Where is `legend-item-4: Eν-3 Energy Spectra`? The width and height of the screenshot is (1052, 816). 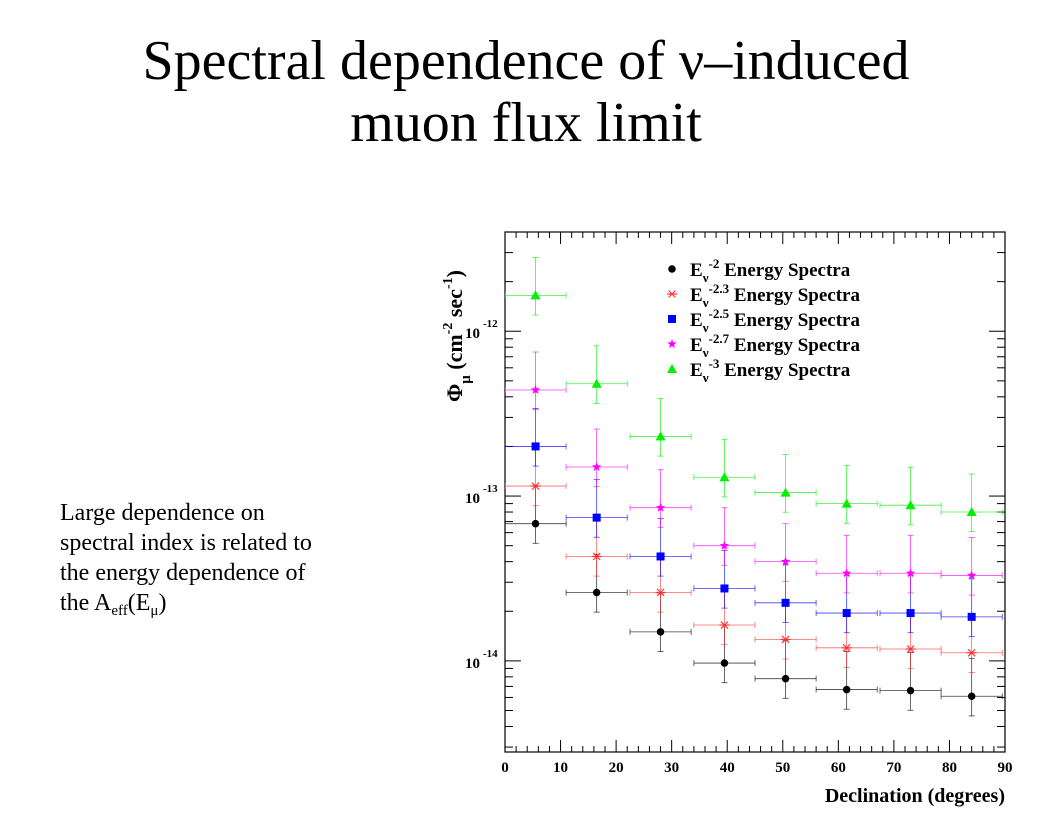
legend-item-4: Eν-3 Energy Spectra is located at coordinates (759, 370).